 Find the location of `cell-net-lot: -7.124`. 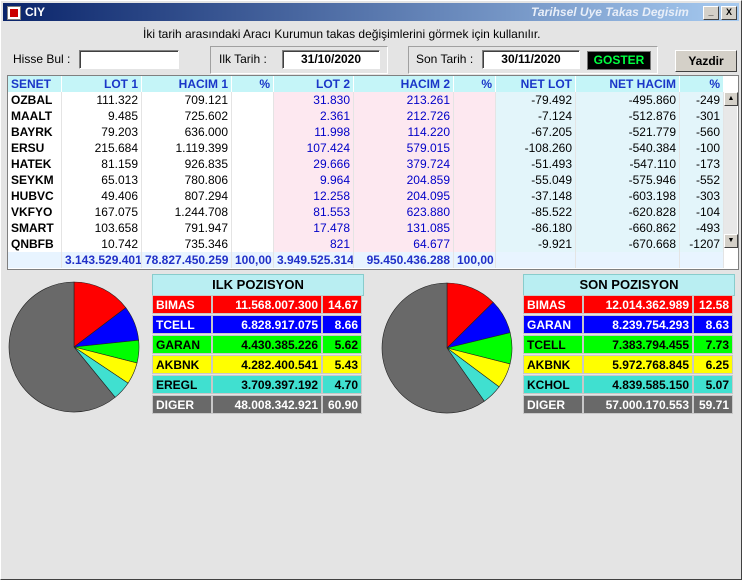

cell-net-lot: -7.124 is located at coordinates (536, 116).